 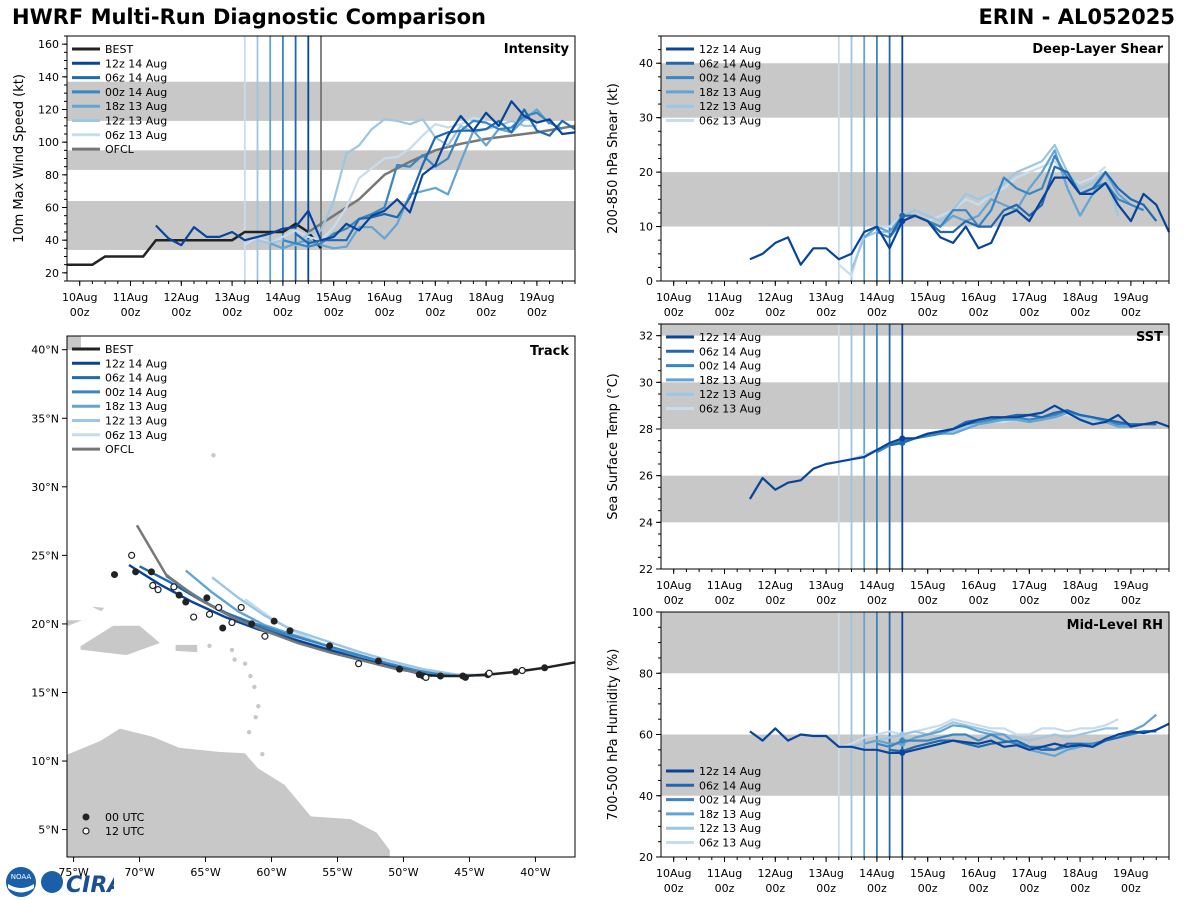 What do you see at coordinates (120, 640) in the screenshot?
I see `land-island` at bounding box center [120, 640].